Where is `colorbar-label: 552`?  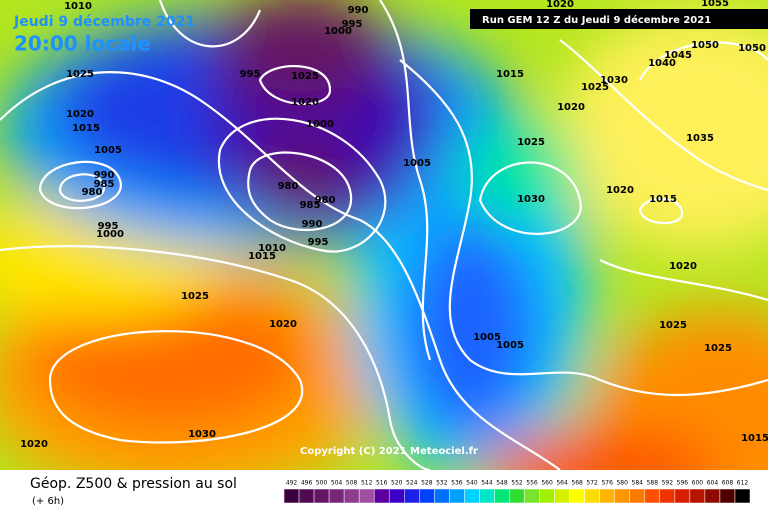
colorbar-label: 552 is located at coordinates (517, 483).